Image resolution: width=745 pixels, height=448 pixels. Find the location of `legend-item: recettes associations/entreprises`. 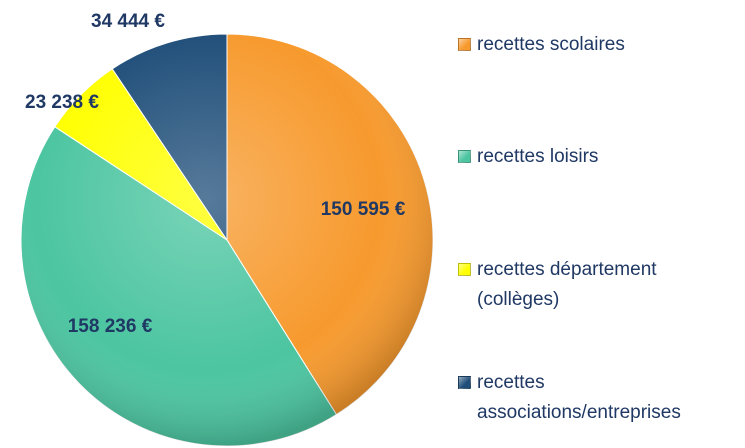

legend-item: recettes associations/entreprises is located at coordinates (599, 398).